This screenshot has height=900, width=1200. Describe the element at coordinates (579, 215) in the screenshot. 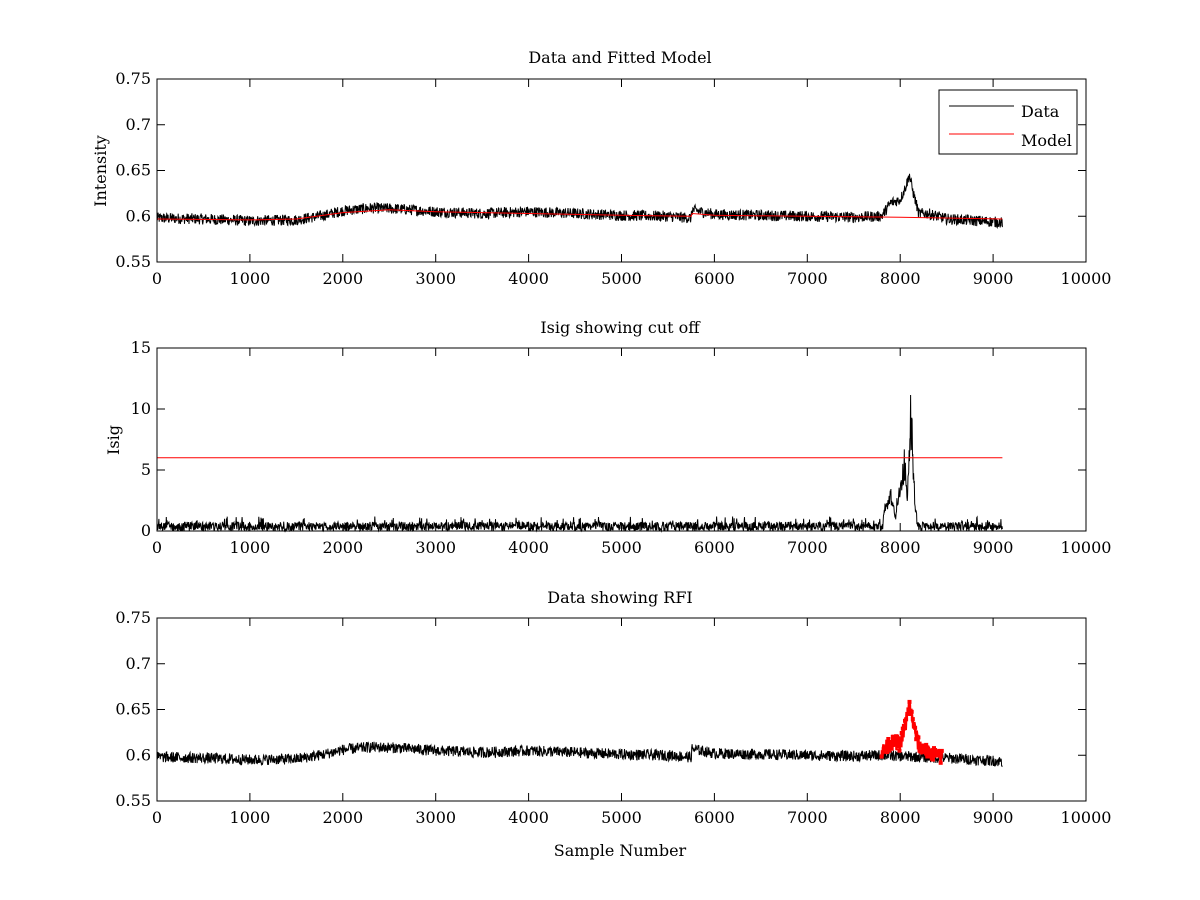

I see `model-series-line` at that location.